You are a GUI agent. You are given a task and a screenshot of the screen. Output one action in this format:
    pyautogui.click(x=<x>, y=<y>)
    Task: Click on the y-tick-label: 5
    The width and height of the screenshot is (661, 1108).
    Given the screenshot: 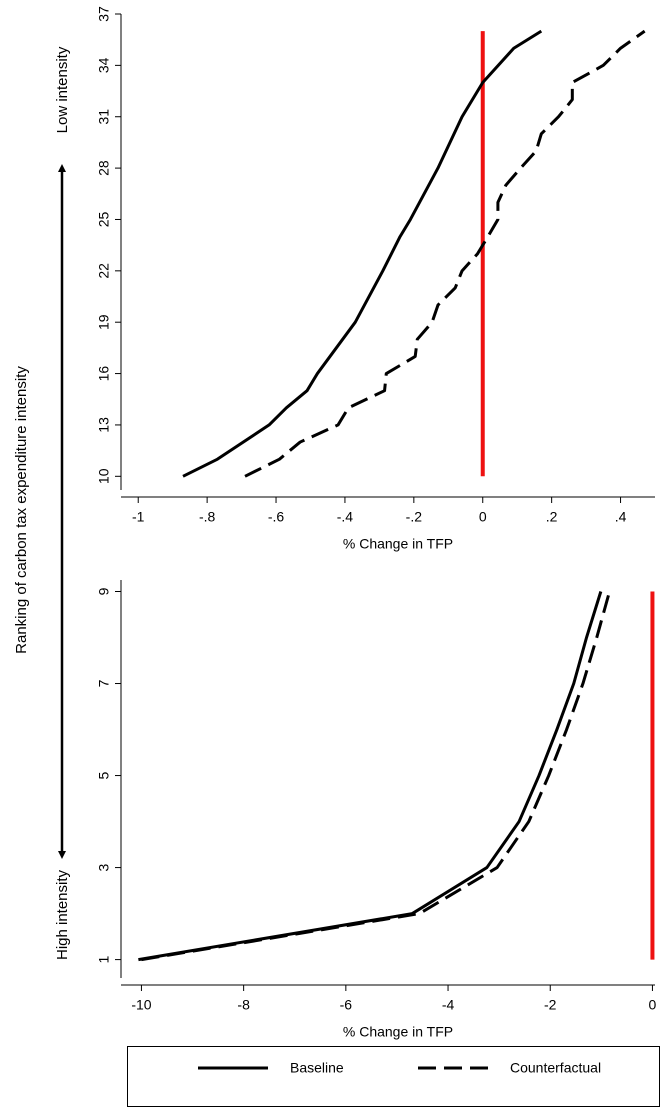 What is the action you would take?
    pyautogui.click(x=104, y=775)
    